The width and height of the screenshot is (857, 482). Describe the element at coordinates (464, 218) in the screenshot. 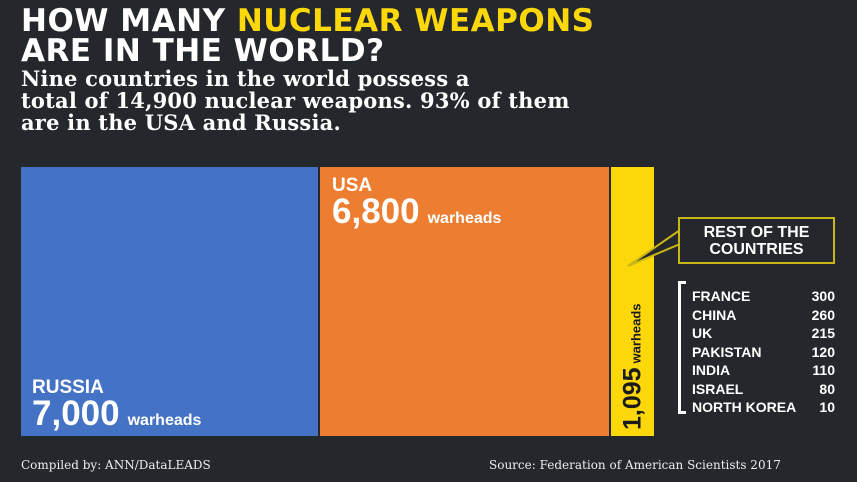

I see `usa-unit: warheads` at that location.